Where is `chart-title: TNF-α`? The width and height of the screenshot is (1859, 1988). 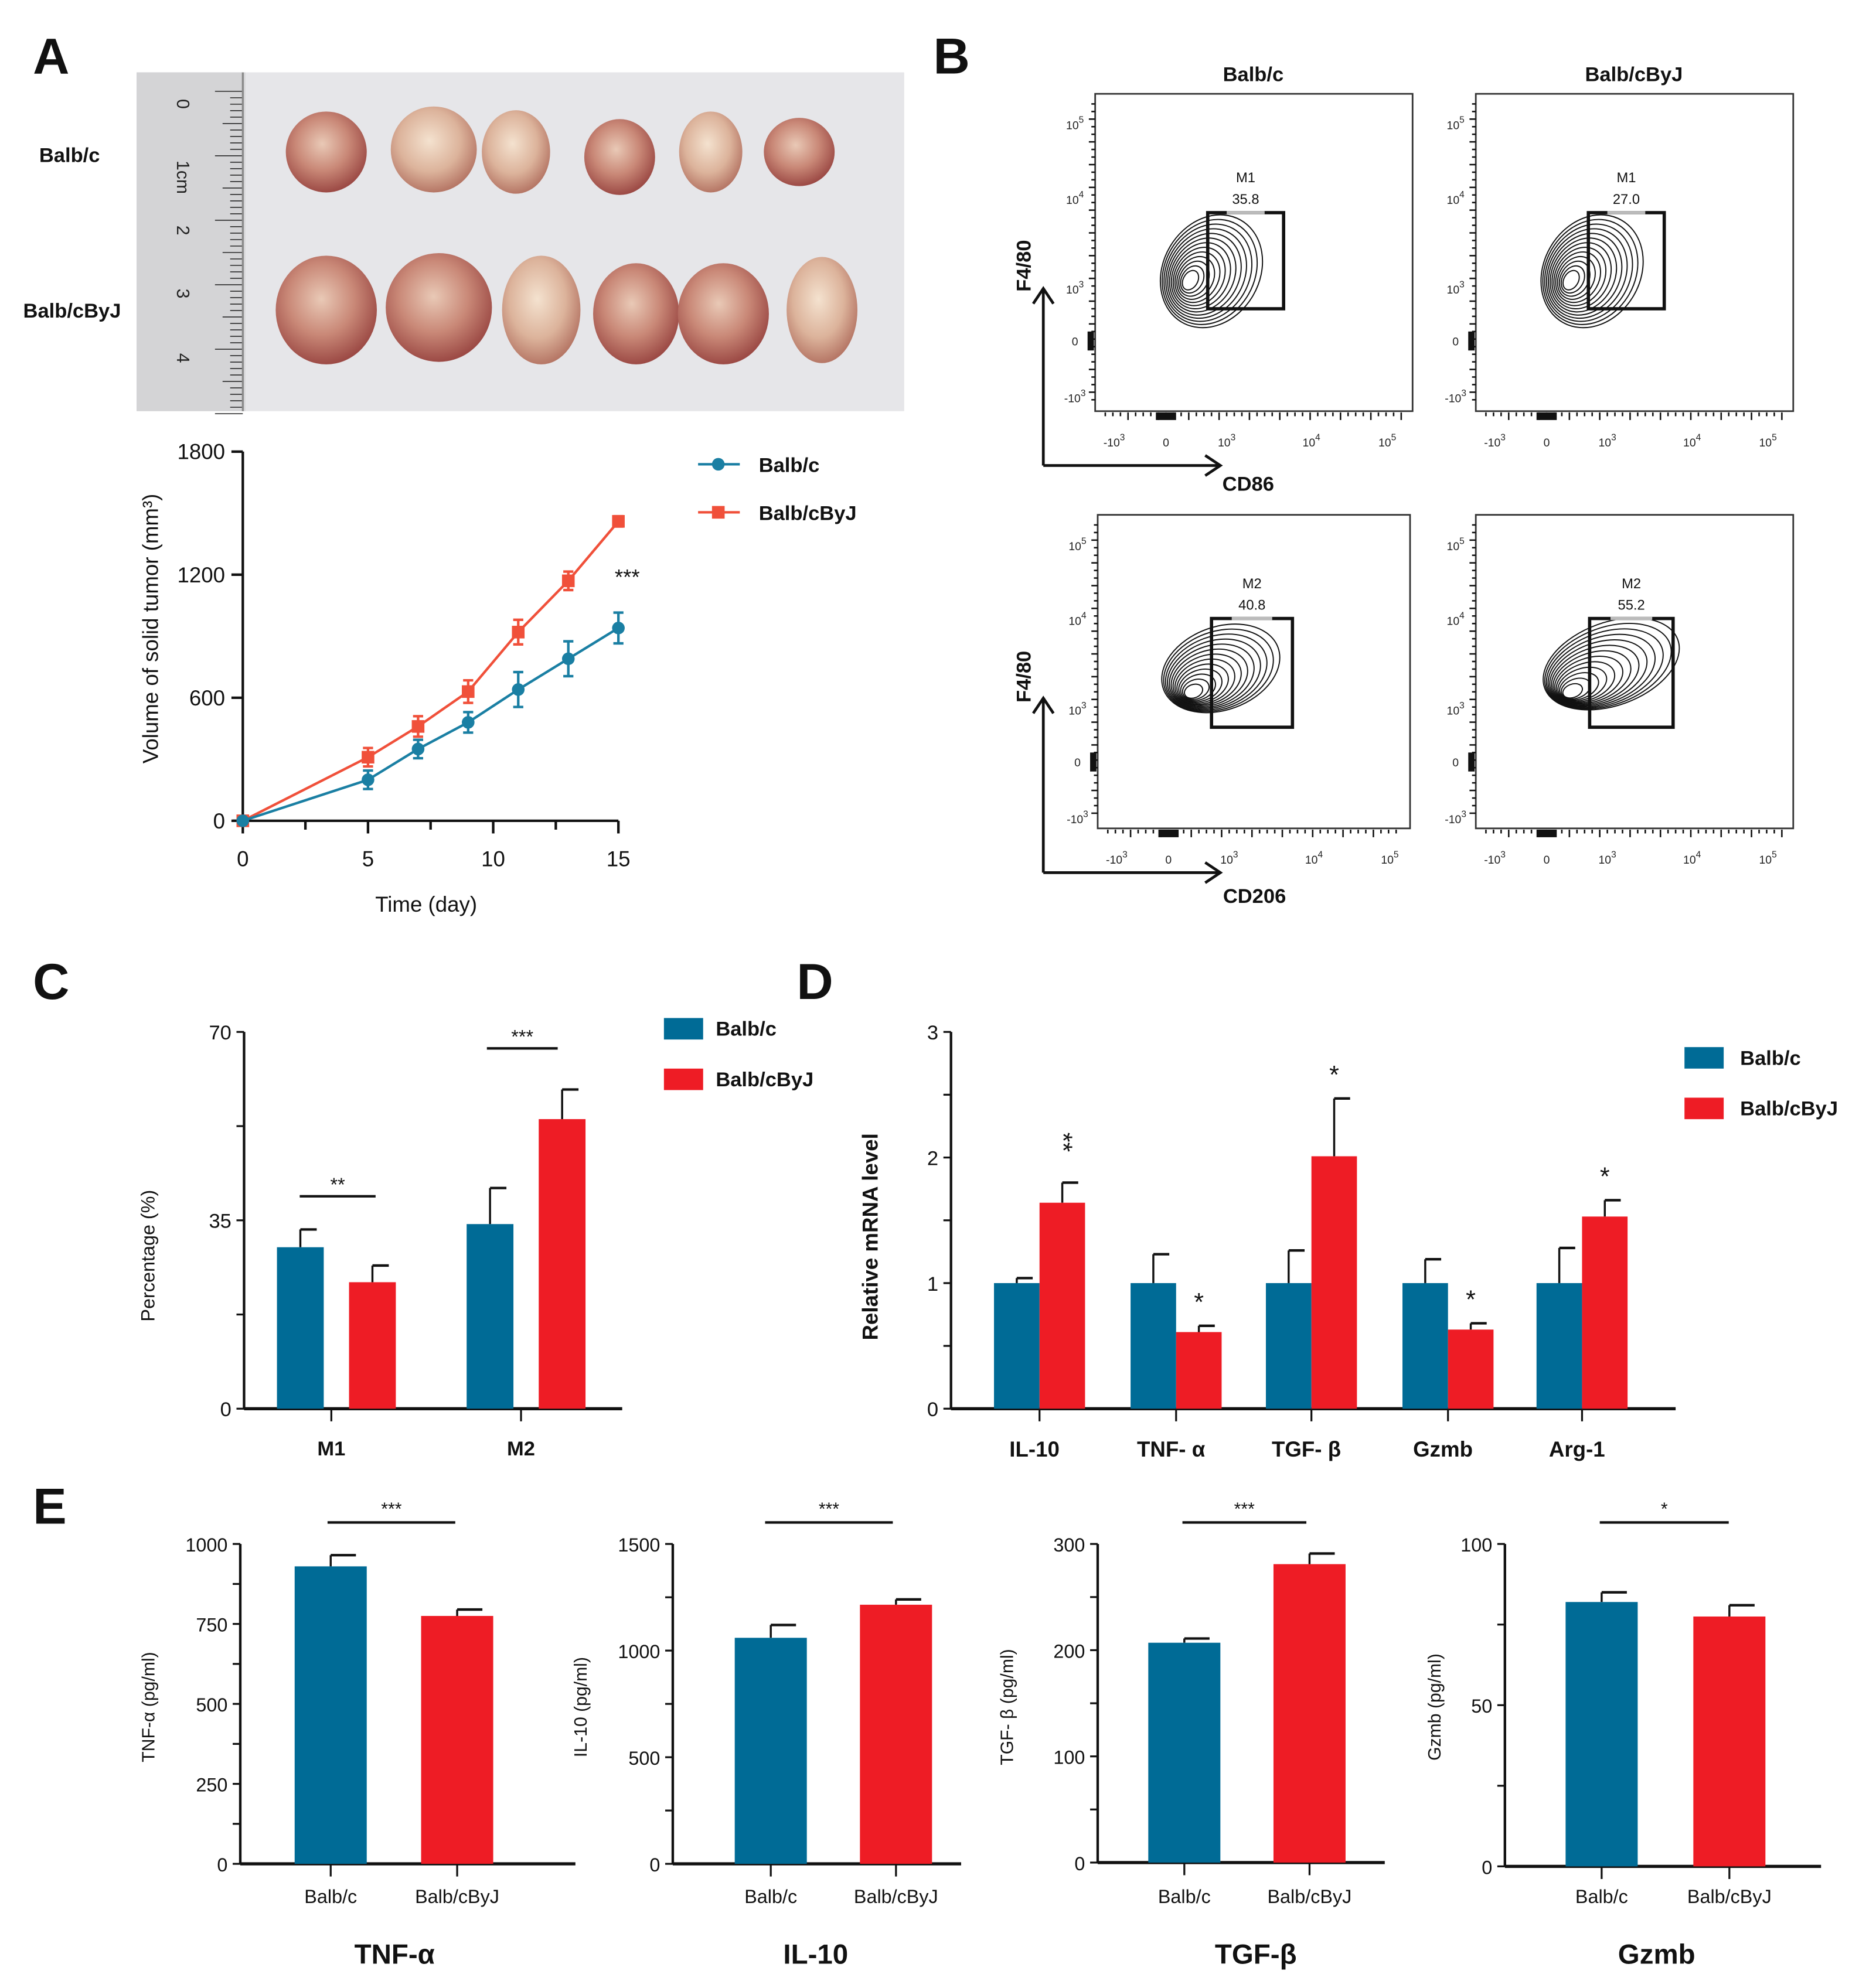
chart-title: TNF-α is located at coordinates (395, 1954).